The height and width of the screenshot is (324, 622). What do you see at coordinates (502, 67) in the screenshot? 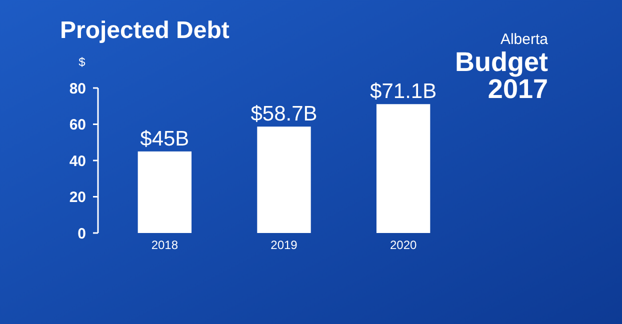
I see `annotation: Alberta Budget 2017` at bounding box center [502, 67].